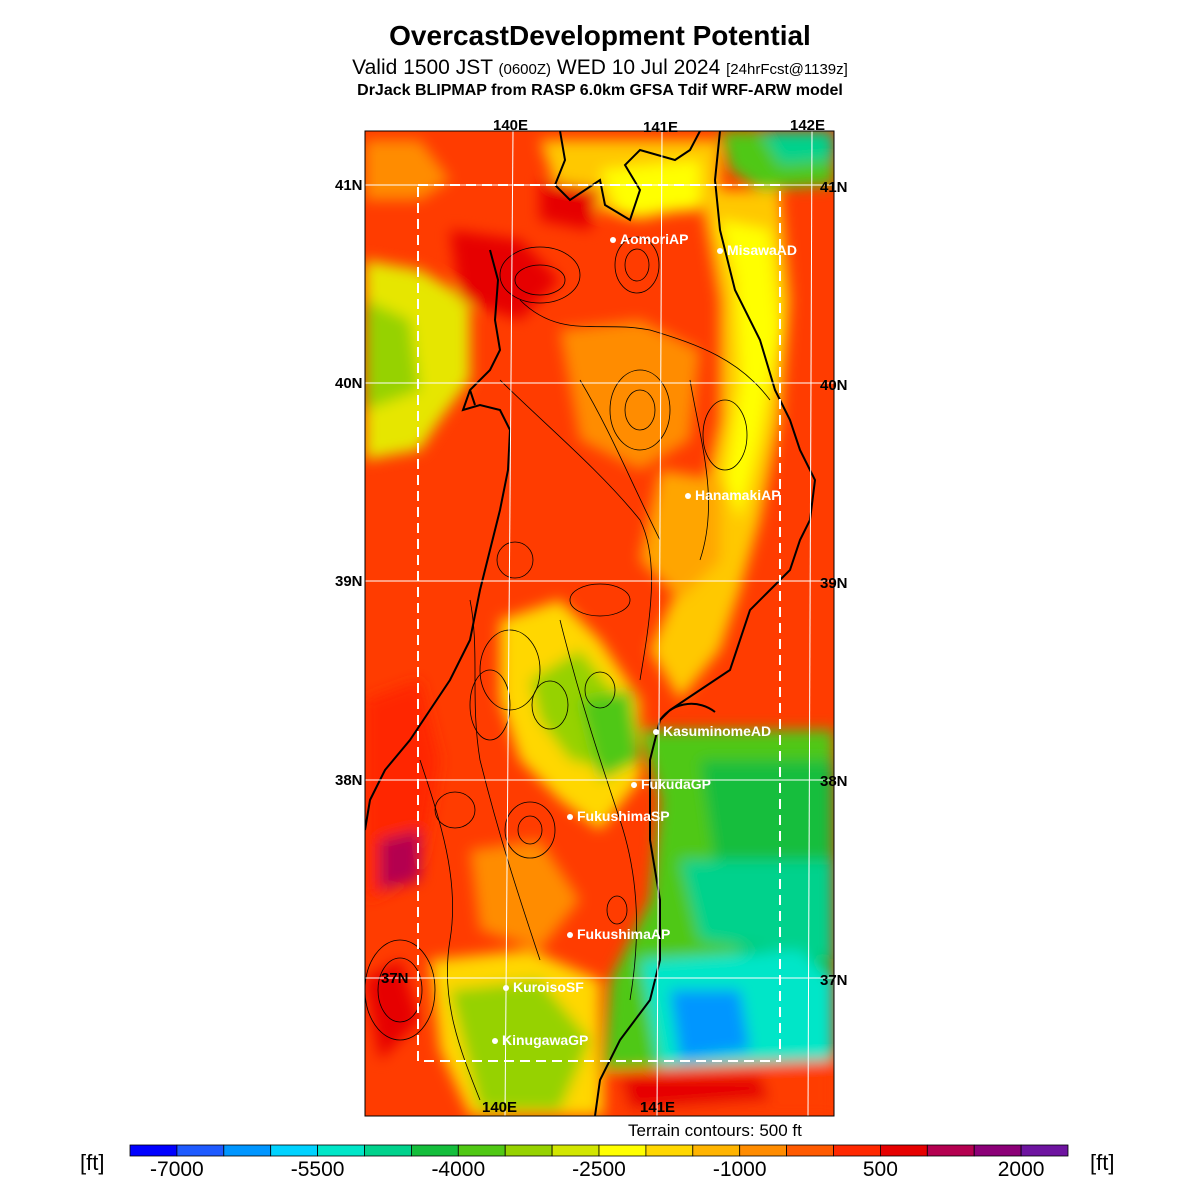 The width and height of the screenshot is (1200, 1200). I want to click on lat-label-right: 40N, so click(834, 385).